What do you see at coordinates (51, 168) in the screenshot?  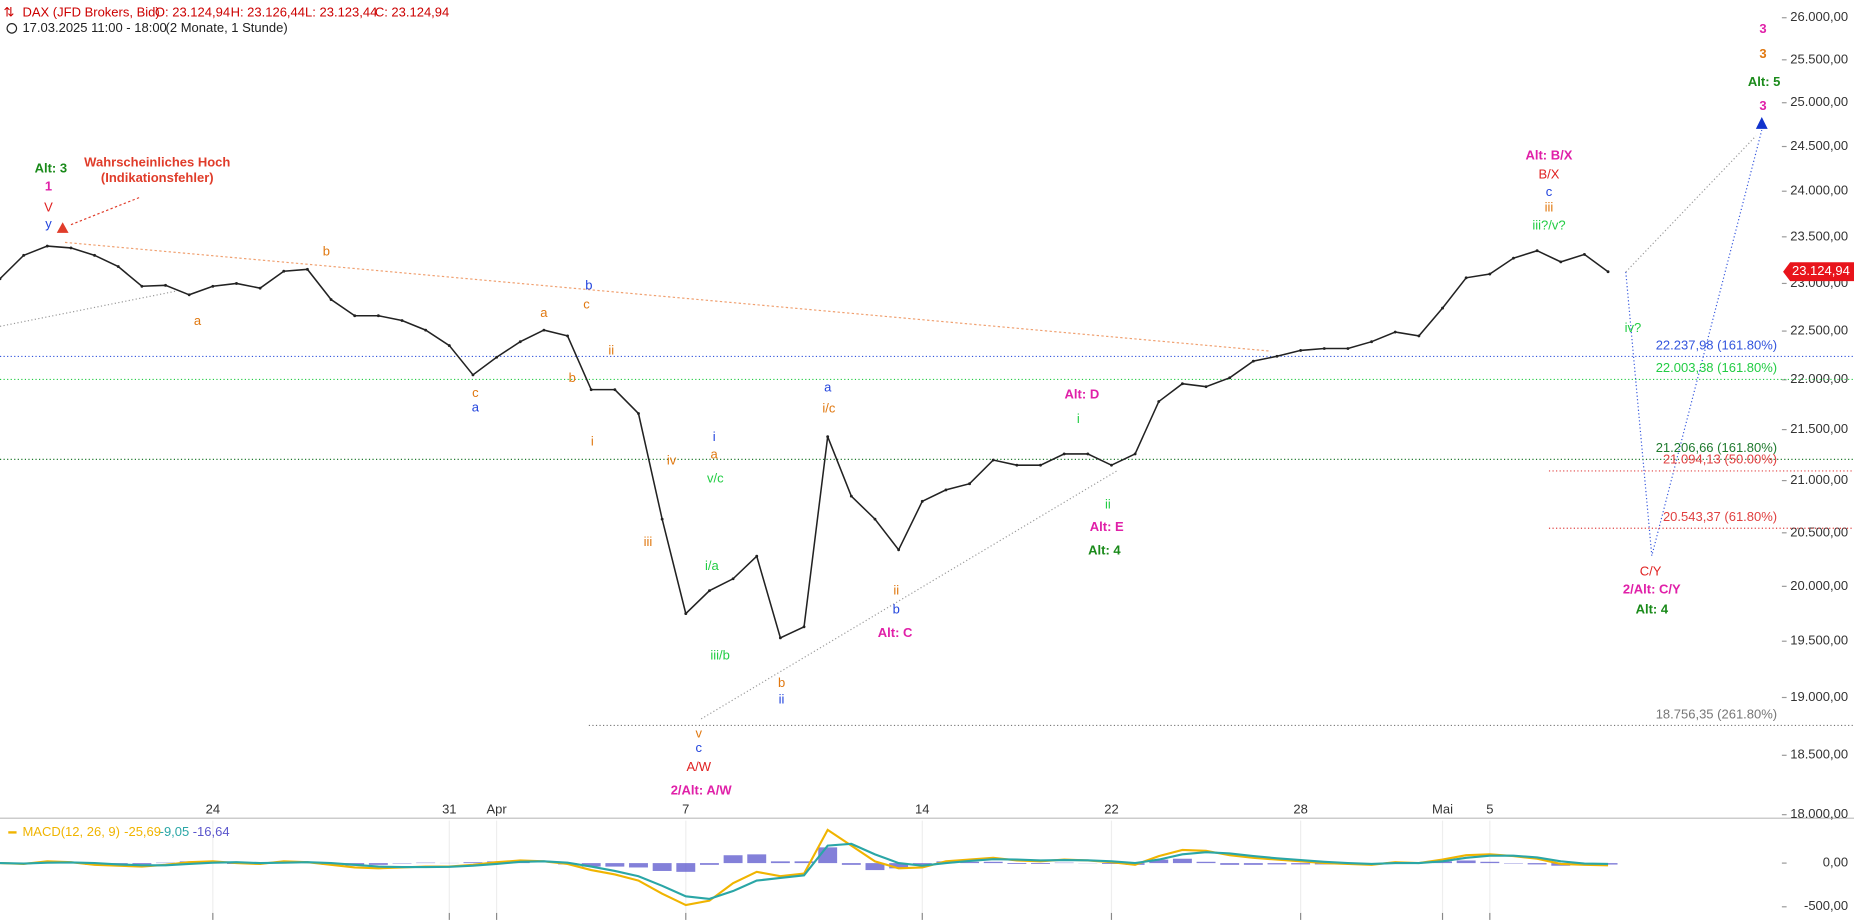 I see `wave-label: Alt: 3` at bounding box center [51, 168].